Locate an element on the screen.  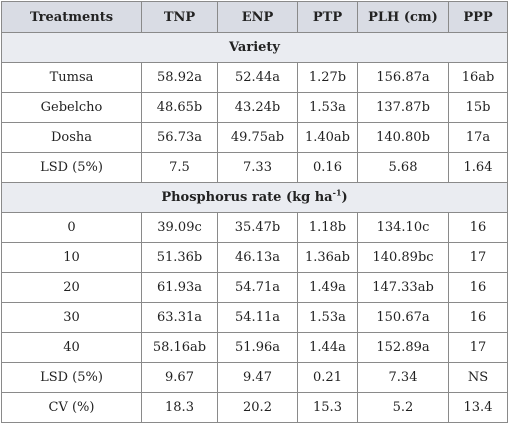
section-title: Phosphorus rate (kg ha-1) is located at coordinates (254, 197).